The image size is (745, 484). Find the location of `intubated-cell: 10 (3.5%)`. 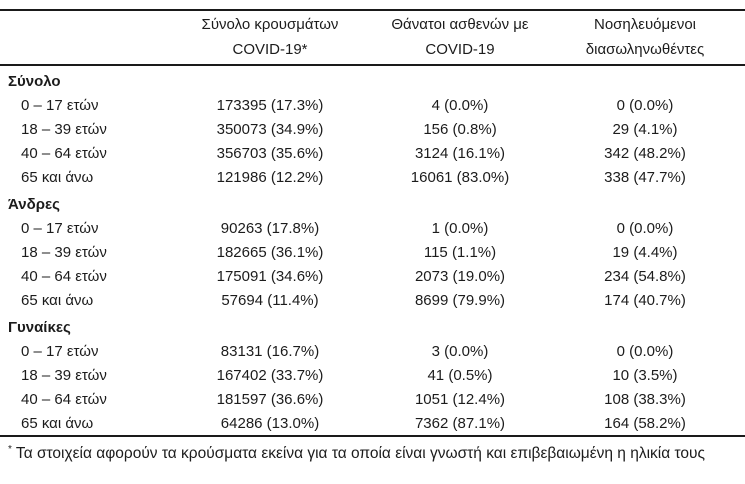

intubated-cell: 10 (3.5%) is located at coordinates (645, 375).